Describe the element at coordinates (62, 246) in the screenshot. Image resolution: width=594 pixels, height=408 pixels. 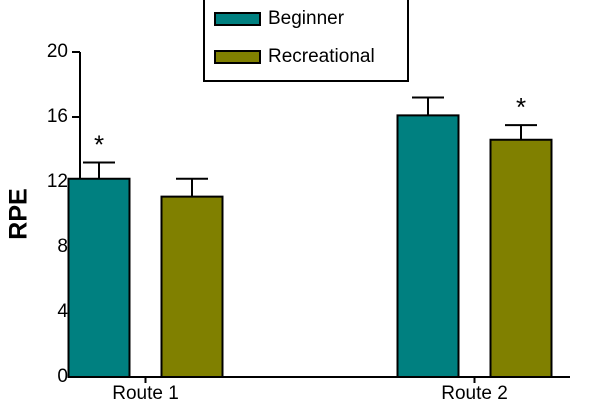
I see `y-tick-label: 8` at that location.